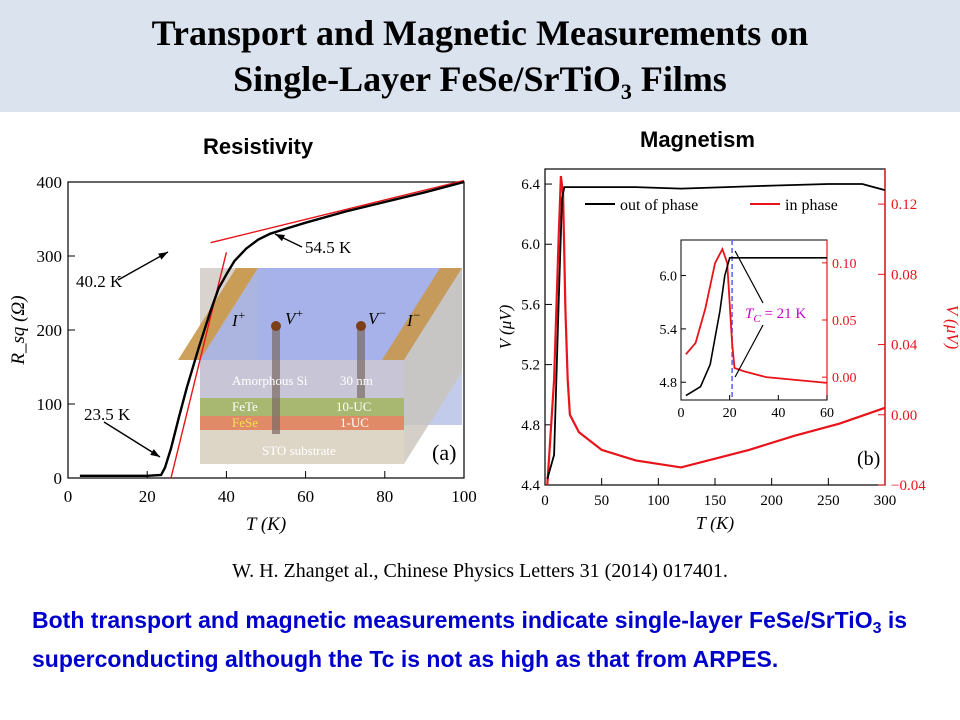  Describe the element at coordinates (669, 330) in the screenshot. I see `inset-y-tick-label: 5.4` at that location.